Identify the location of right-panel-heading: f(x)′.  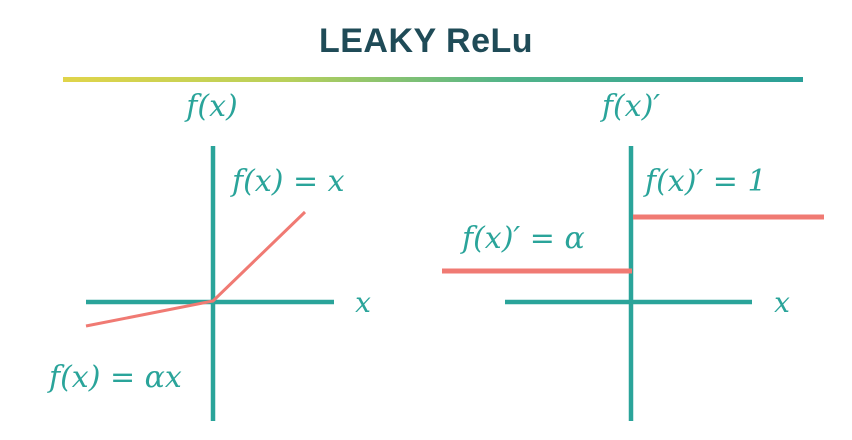
(630, 106).